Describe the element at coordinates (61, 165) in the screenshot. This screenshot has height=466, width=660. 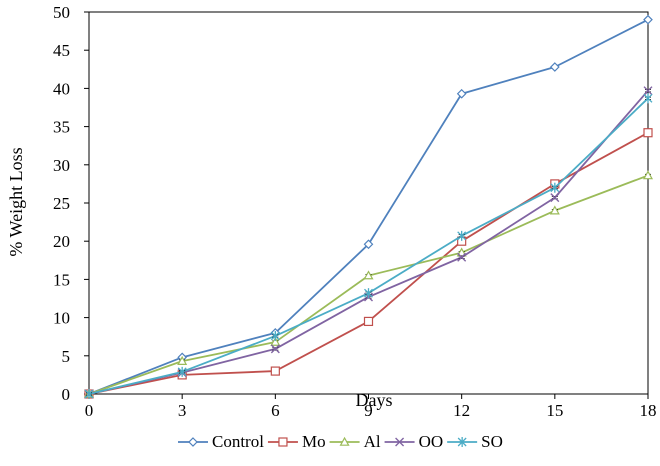
I see `y-tick-label: 30` at that location.